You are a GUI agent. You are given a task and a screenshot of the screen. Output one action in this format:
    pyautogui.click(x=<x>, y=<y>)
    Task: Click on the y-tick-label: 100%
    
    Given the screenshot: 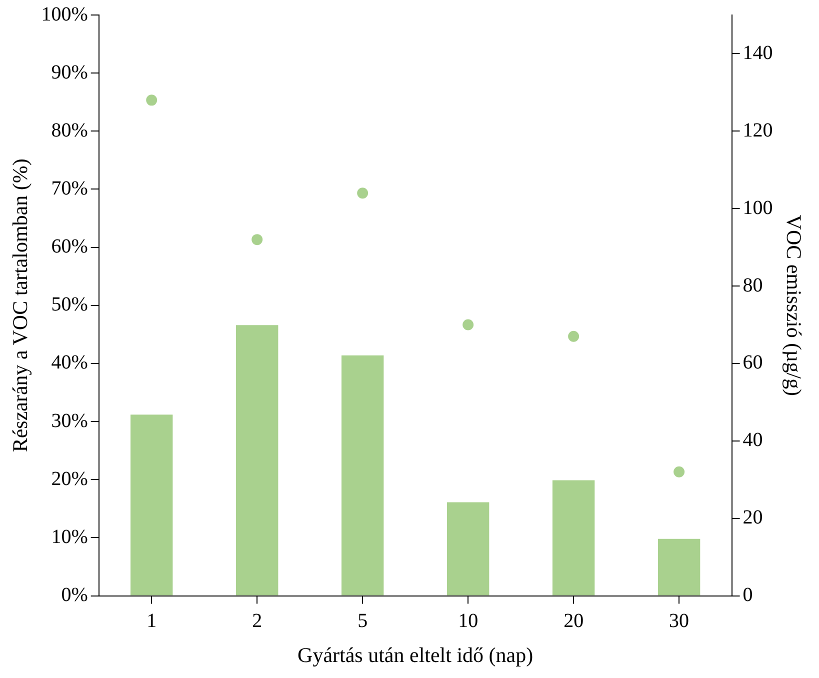 What is the action you would take?
    pyautogui.click(x=64, y=14)
    